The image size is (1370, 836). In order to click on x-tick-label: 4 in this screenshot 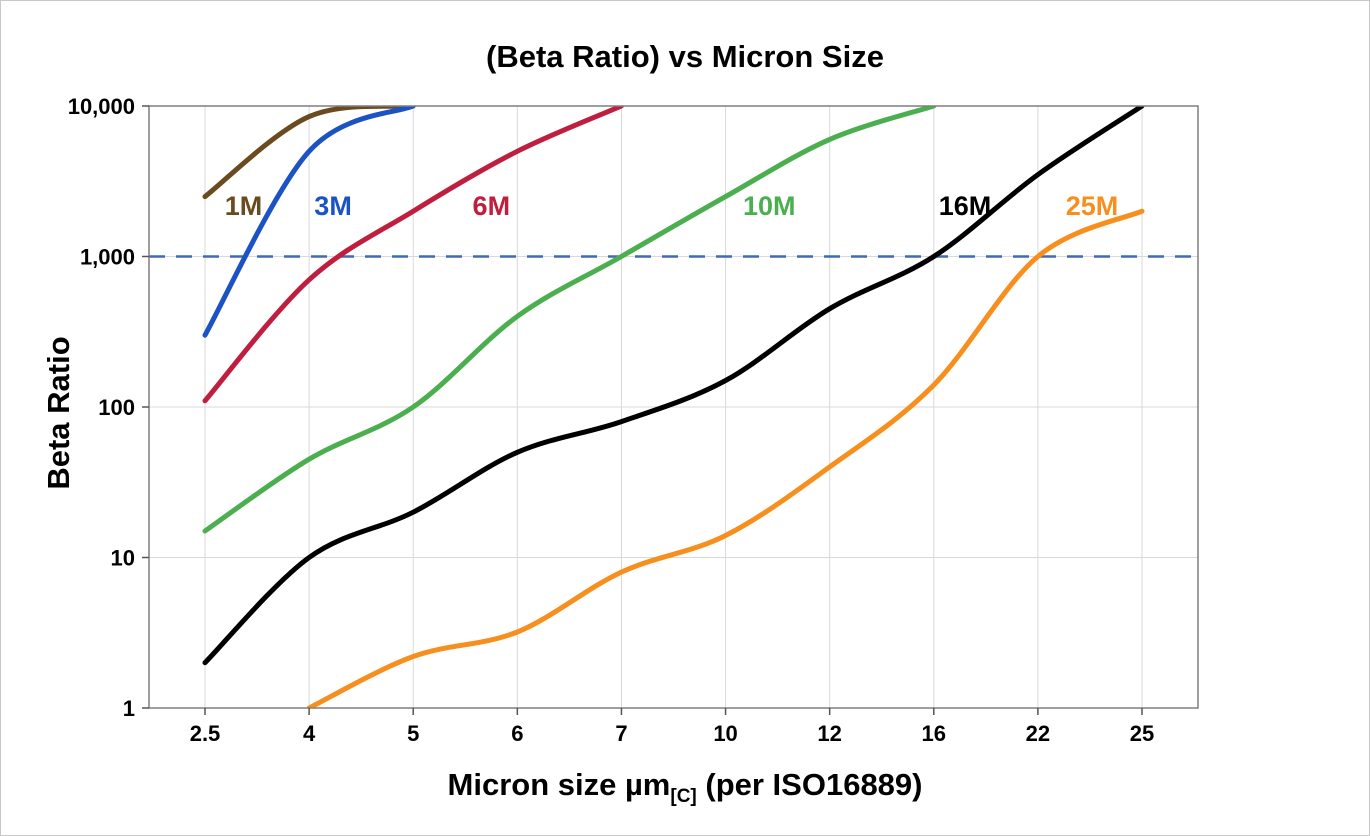, I will do `click(309, 733)`.